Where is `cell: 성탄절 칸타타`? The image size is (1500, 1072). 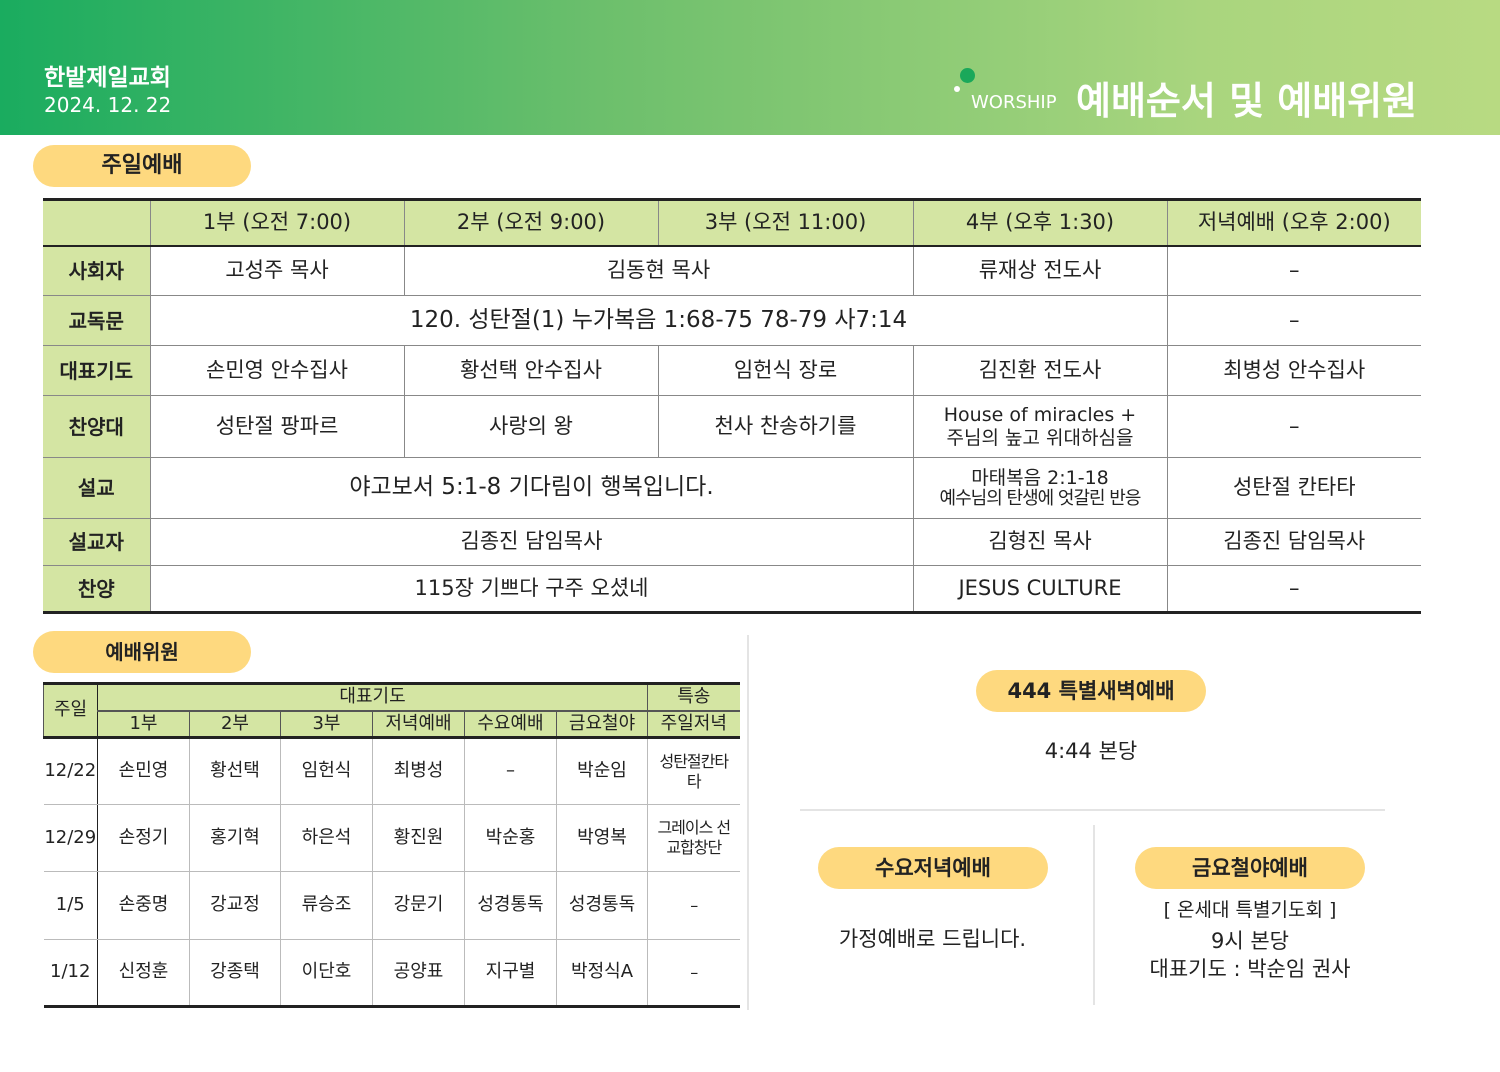
cell: 성탄절 칸타타 is located at coordinates (1293, 488).